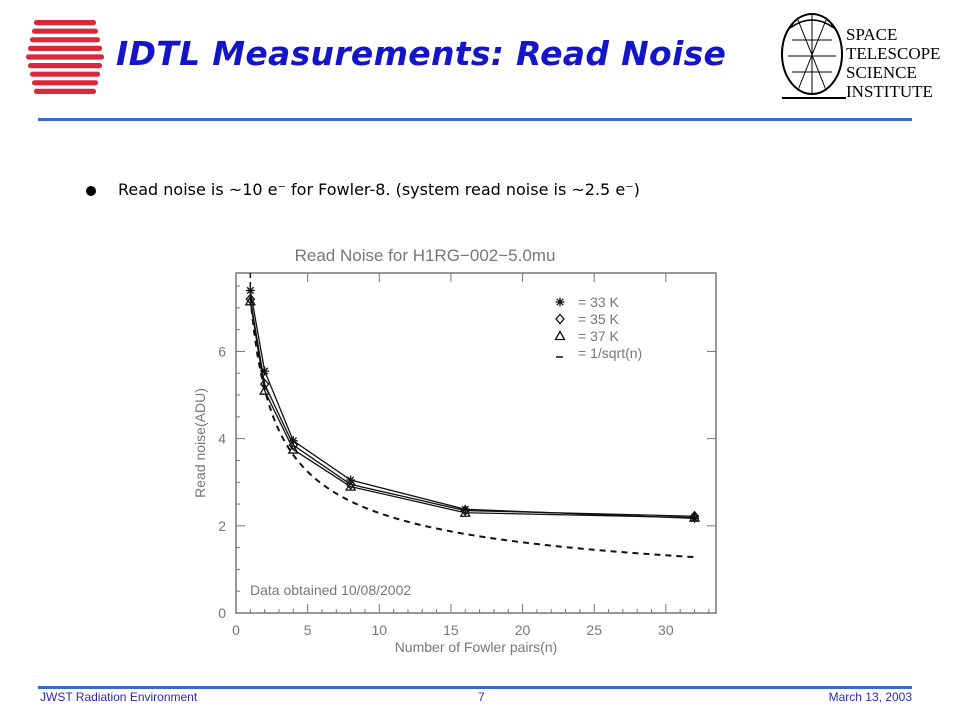  What do you see at coordinates (610, 353) in the screenshot?
I see `legend-label: = 1/sqrt(n)` at bounding box center [610, 353].